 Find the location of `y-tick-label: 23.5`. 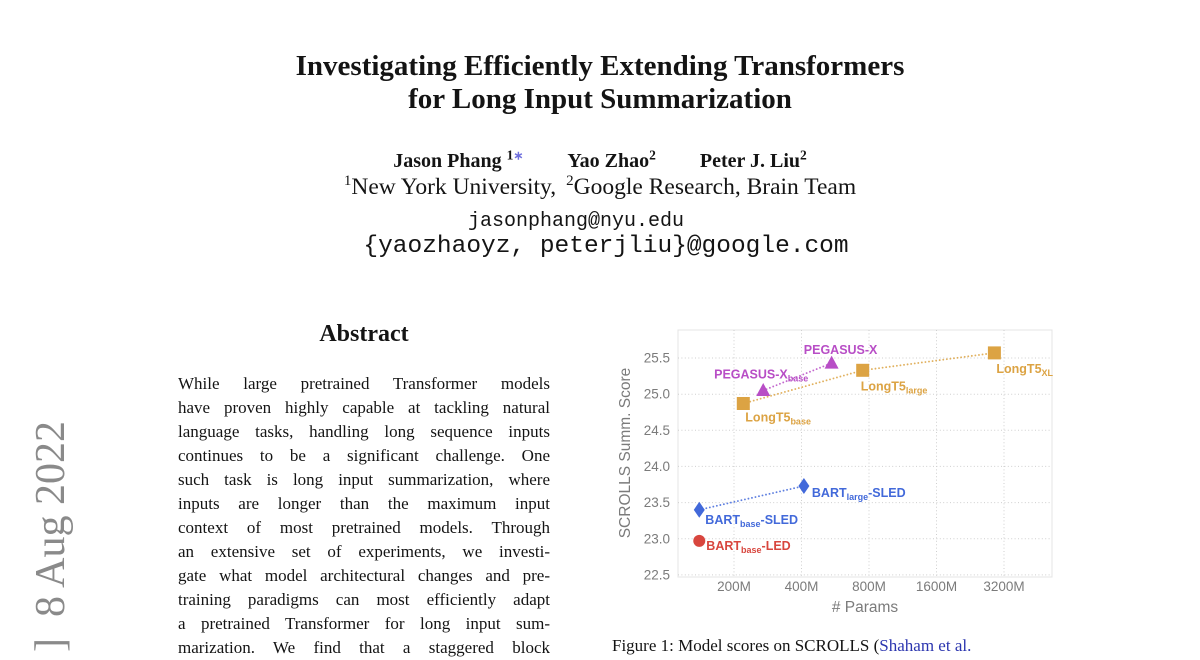

y-tick-label: 23.5 is located at coordinates (657, 502).